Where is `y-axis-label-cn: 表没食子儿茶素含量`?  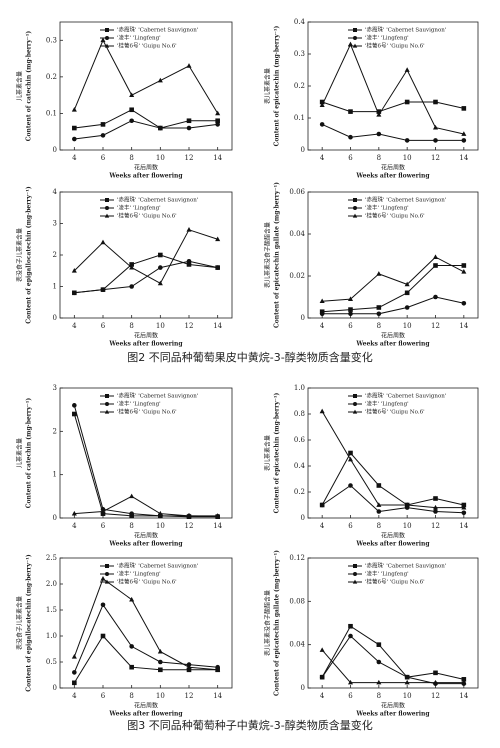 y-axis-label-cn: 表没食子儿茶素含量 is located at coordinates (20, 623).